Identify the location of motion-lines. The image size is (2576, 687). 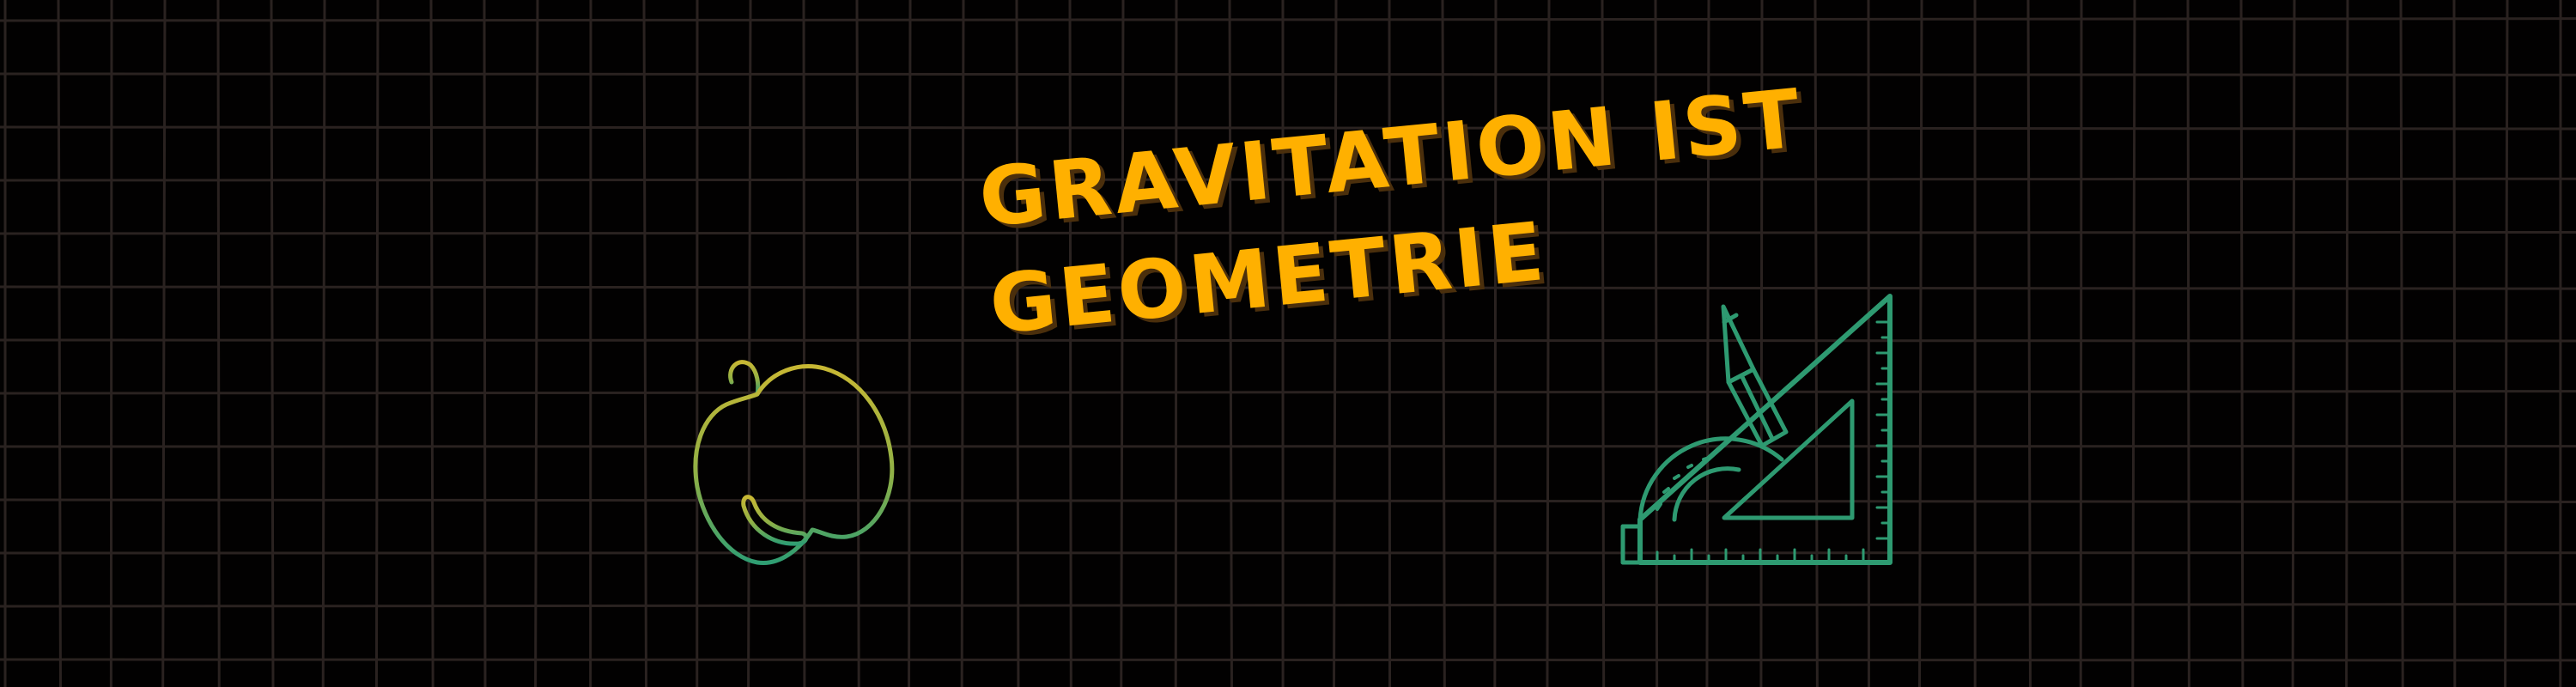
(781, 330).